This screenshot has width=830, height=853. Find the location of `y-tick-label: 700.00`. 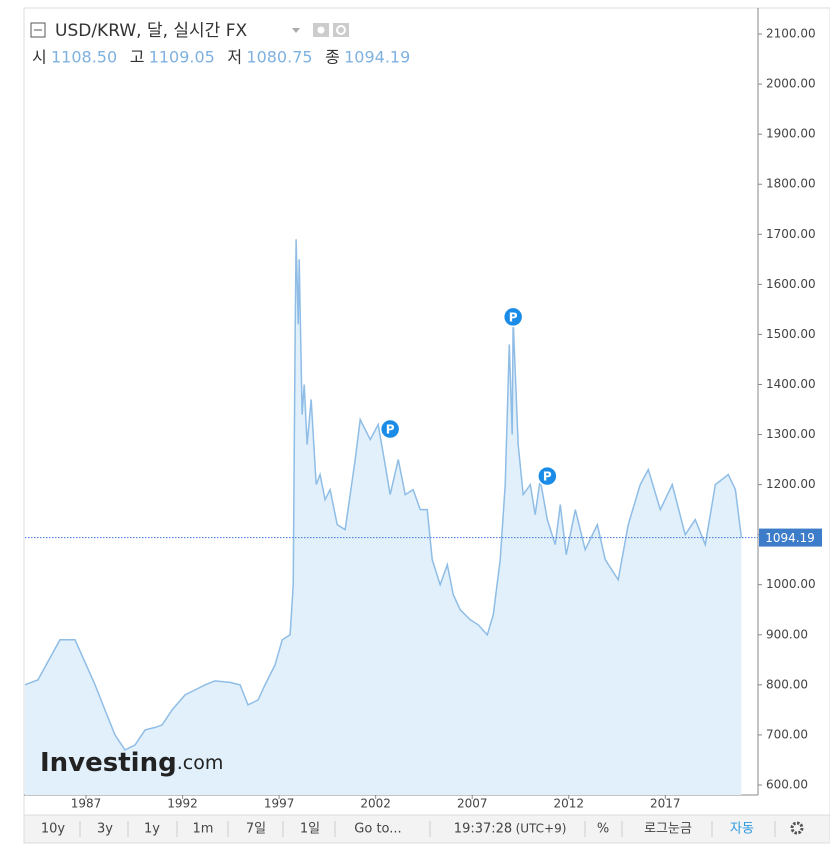

y-tick-label: 700.00 is located at coordinates (787, 734).